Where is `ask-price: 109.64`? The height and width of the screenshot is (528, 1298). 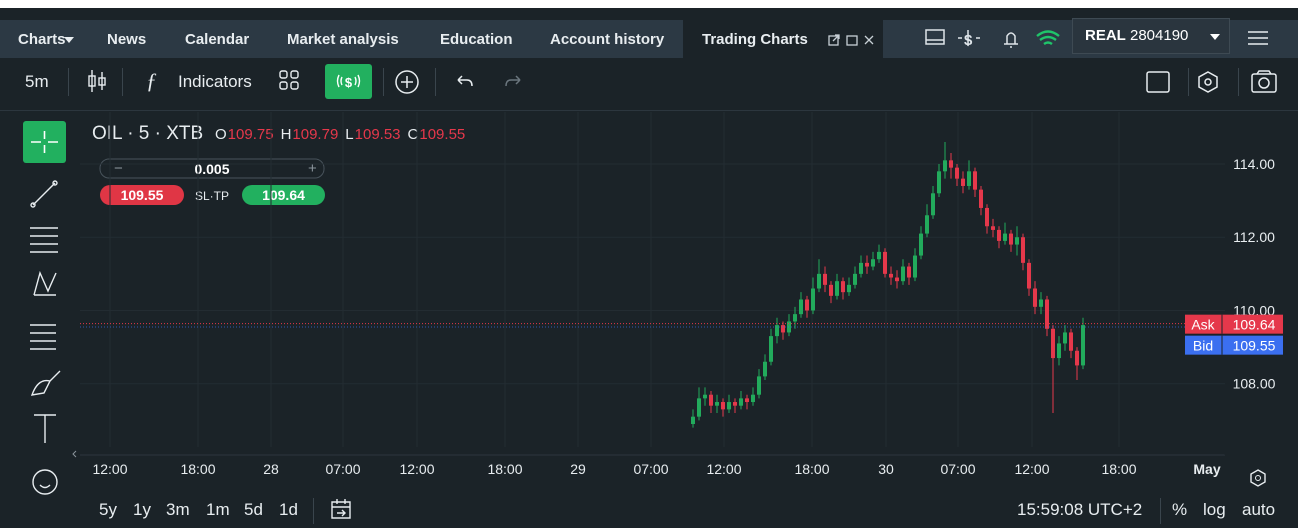
ask-price: 109.64 is located at coordinates (1254, 325).